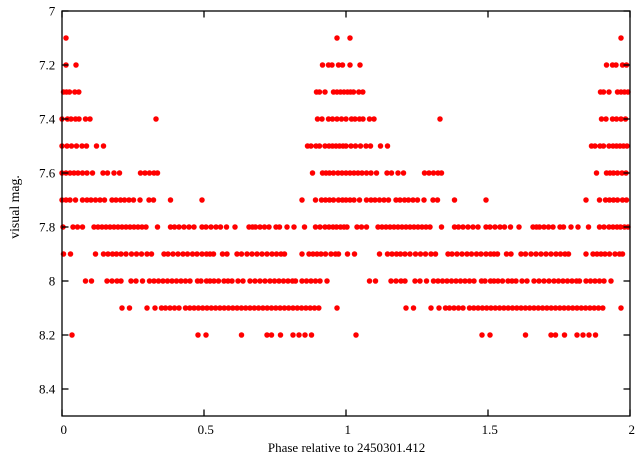 The image size is (640, 469). I want to click on svg-text: 1.5, so click(490, 429).